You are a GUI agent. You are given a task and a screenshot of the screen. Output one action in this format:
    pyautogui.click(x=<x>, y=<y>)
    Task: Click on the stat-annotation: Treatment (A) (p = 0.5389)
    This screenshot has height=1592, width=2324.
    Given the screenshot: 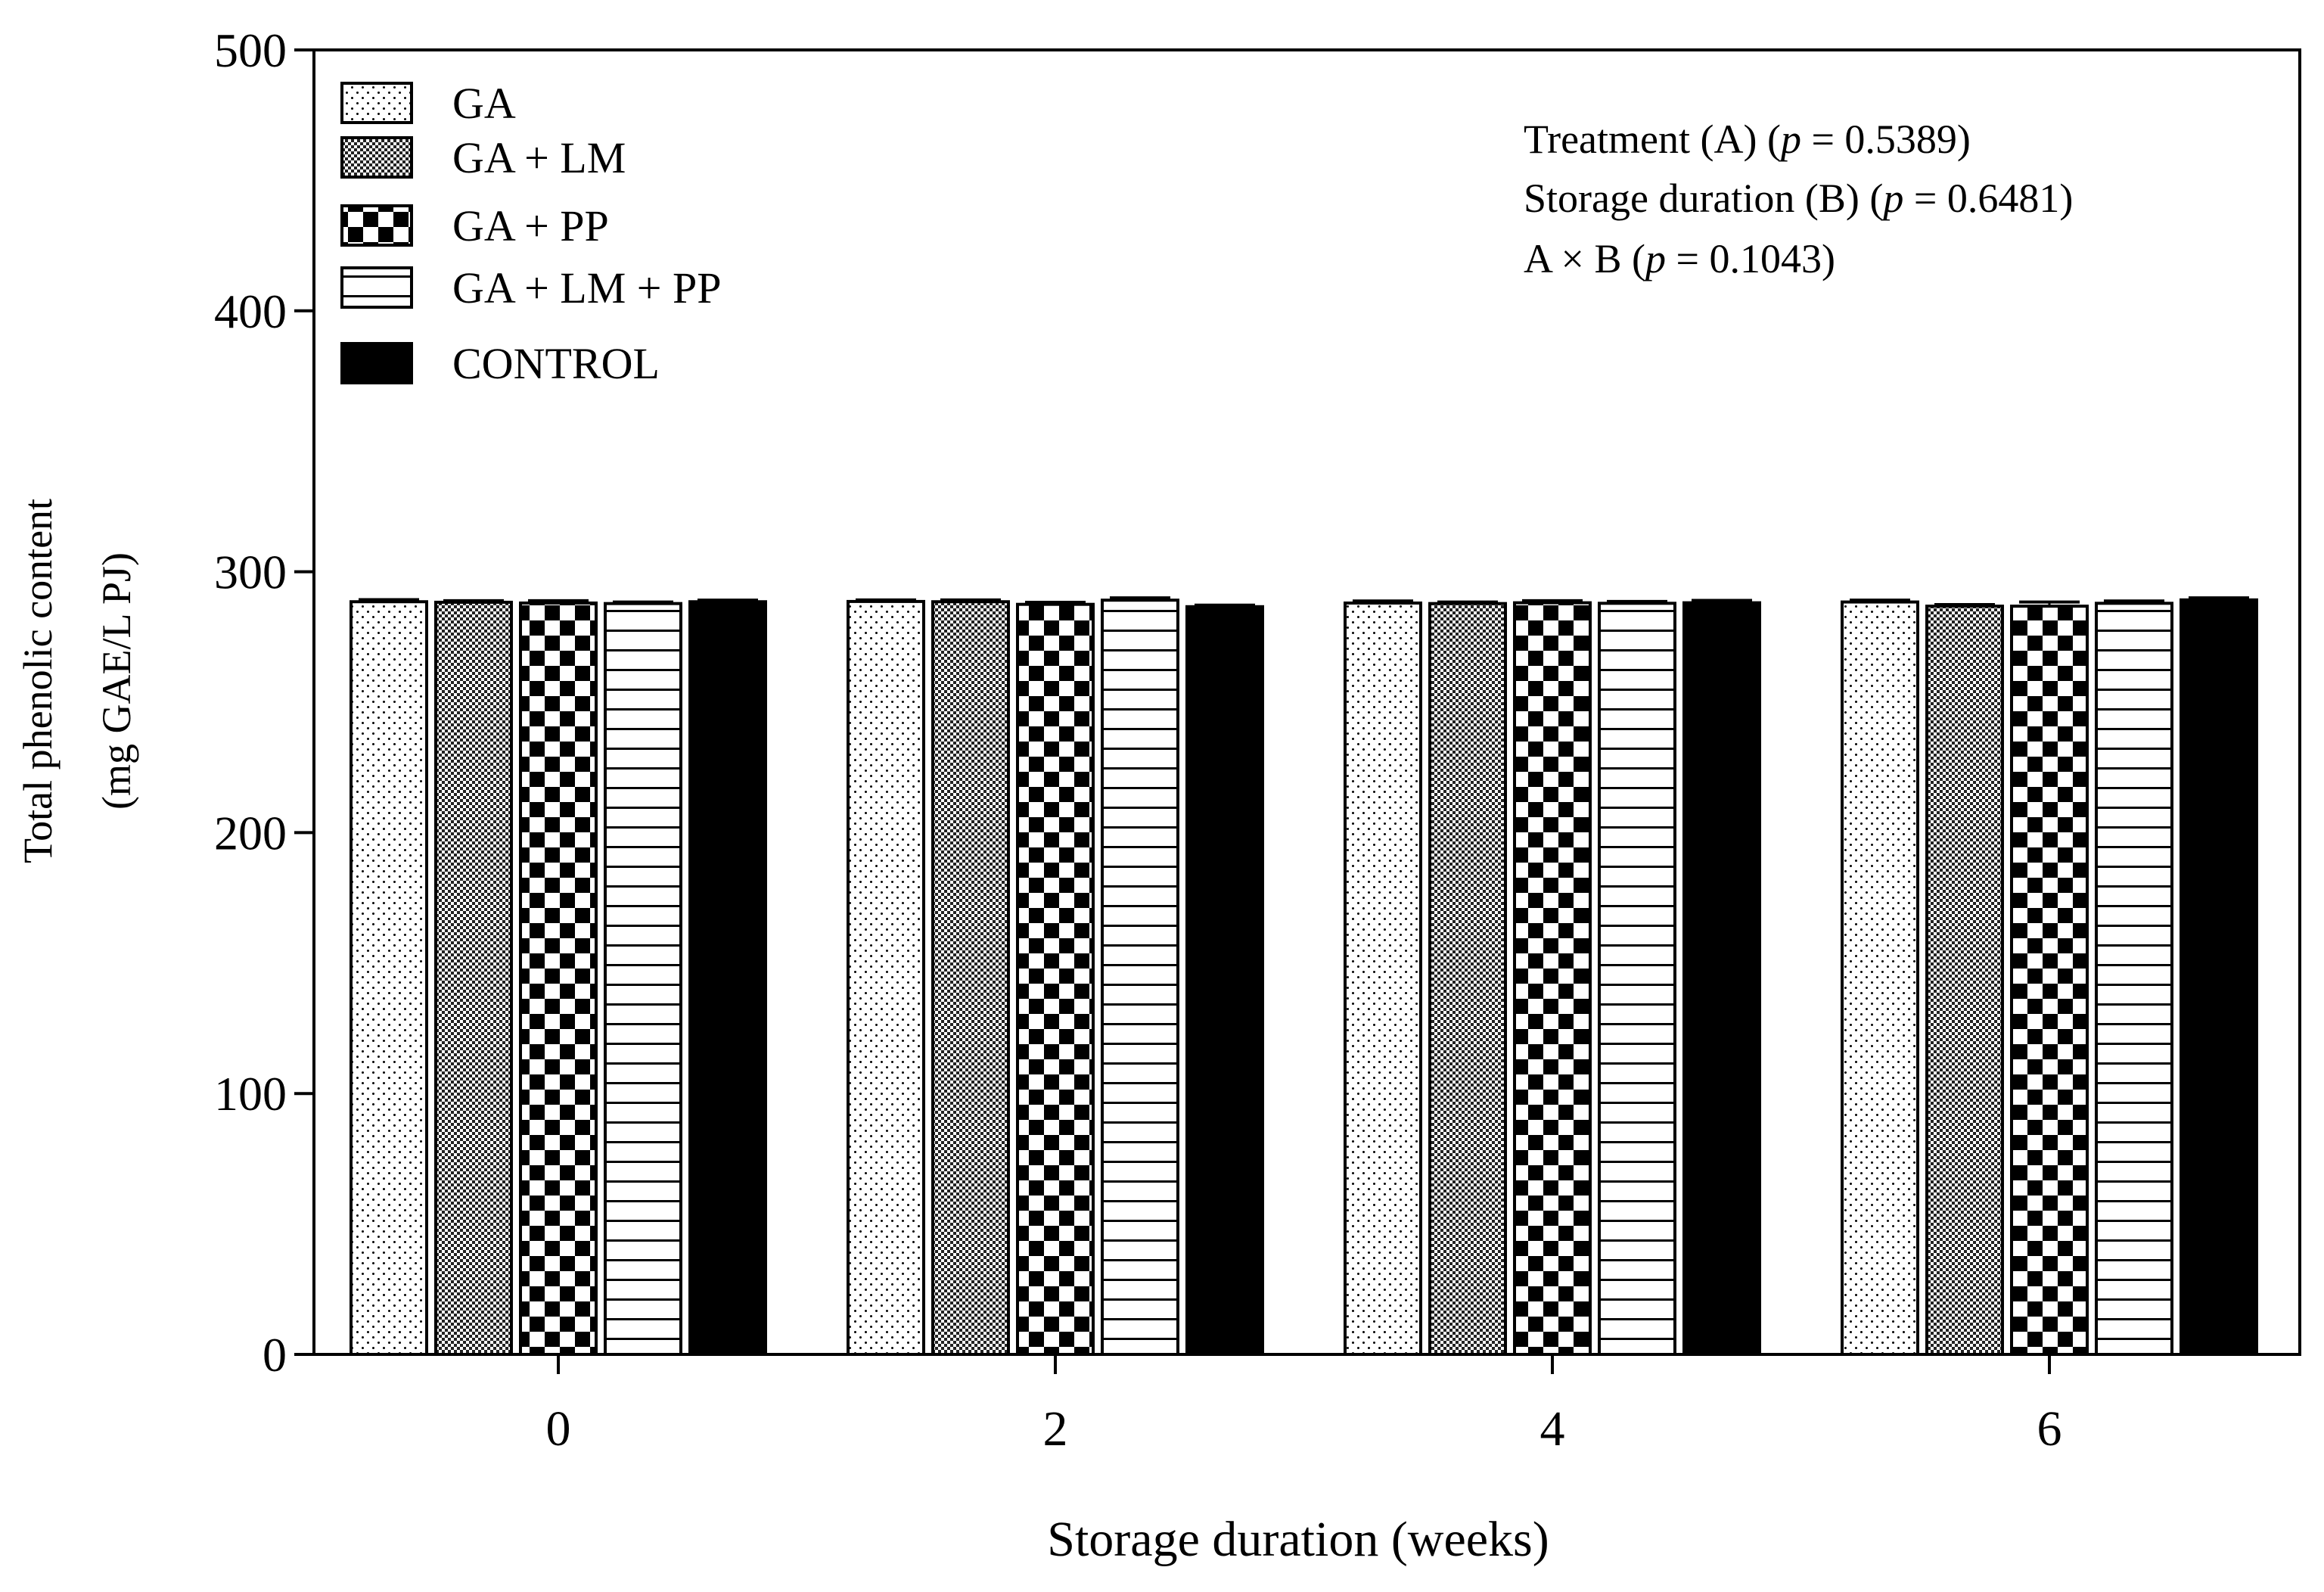 What is the action you would take?
    pyautogui.click(x=1747, y=139)
    